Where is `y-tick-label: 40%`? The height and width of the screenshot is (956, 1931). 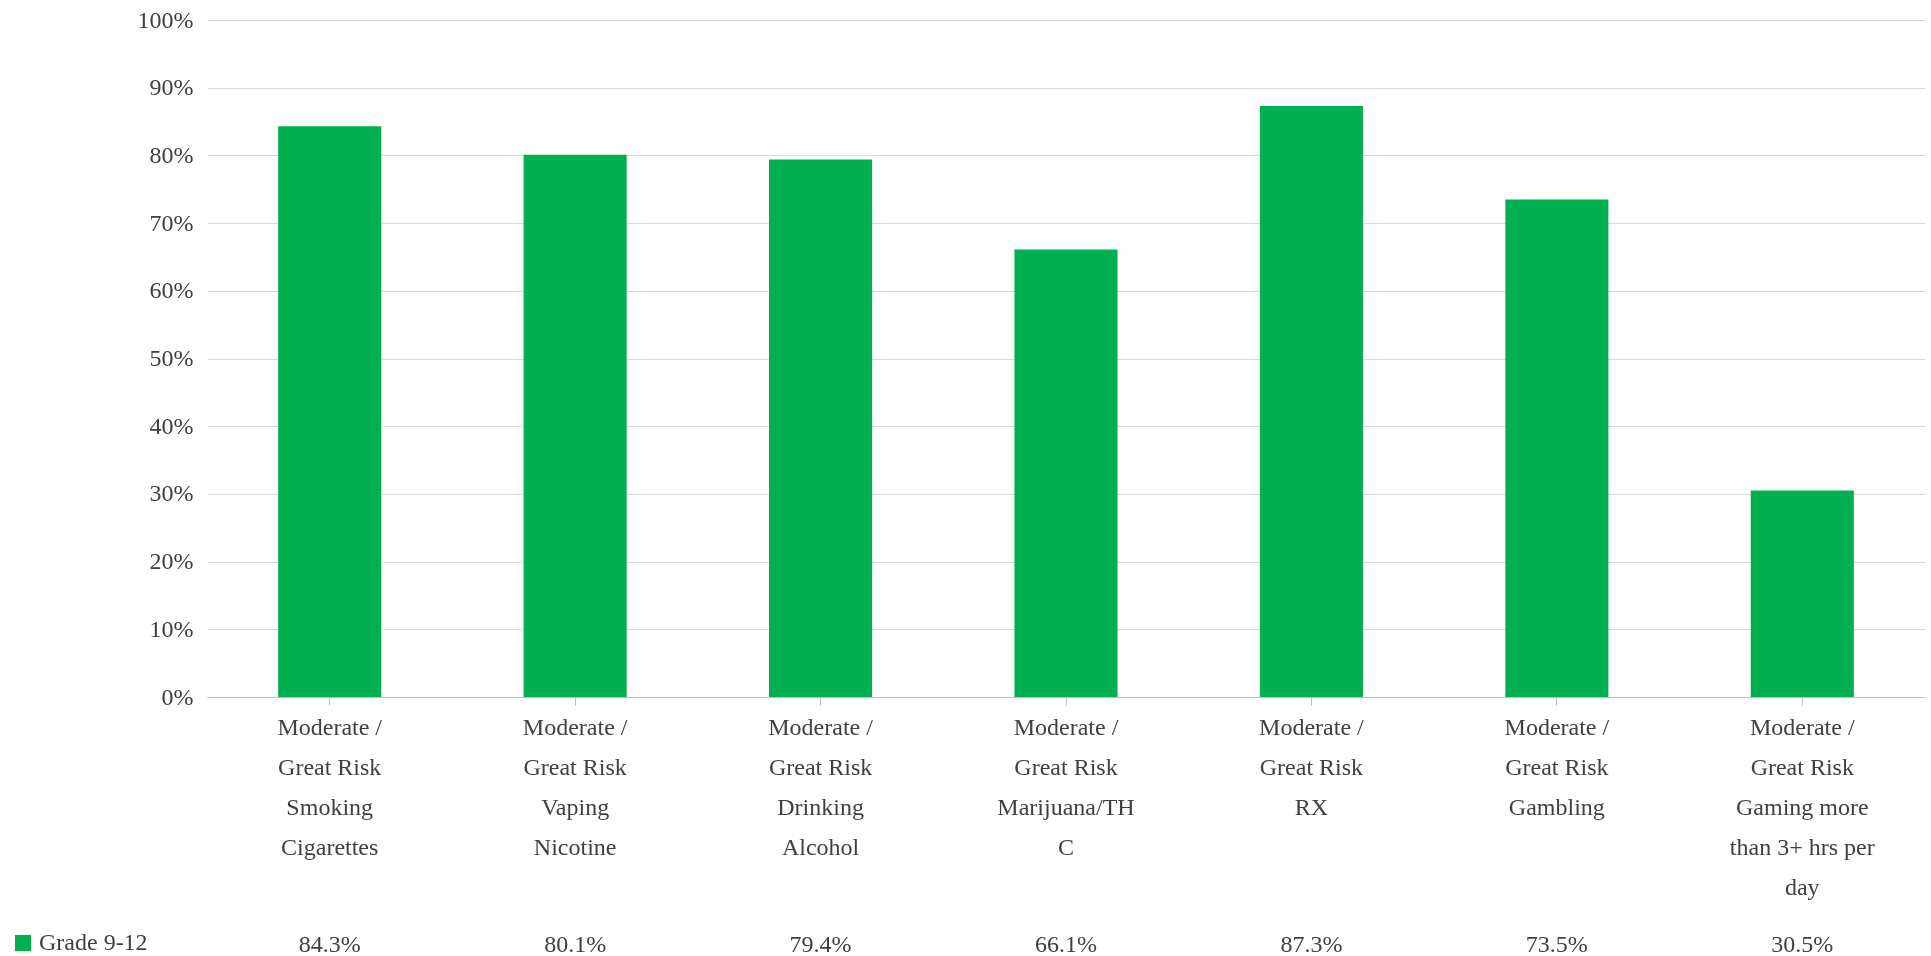
y-tick-label: 40% is located at coordinates (171, 425).